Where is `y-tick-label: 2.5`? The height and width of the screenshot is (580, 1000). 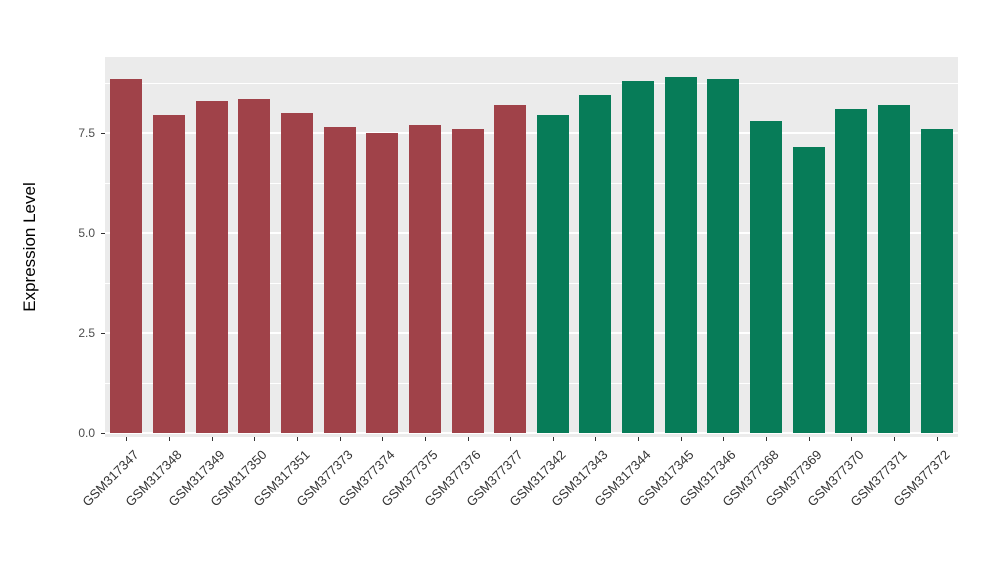 y-tick-label: 2.5 is located at coordinates (86, 333).